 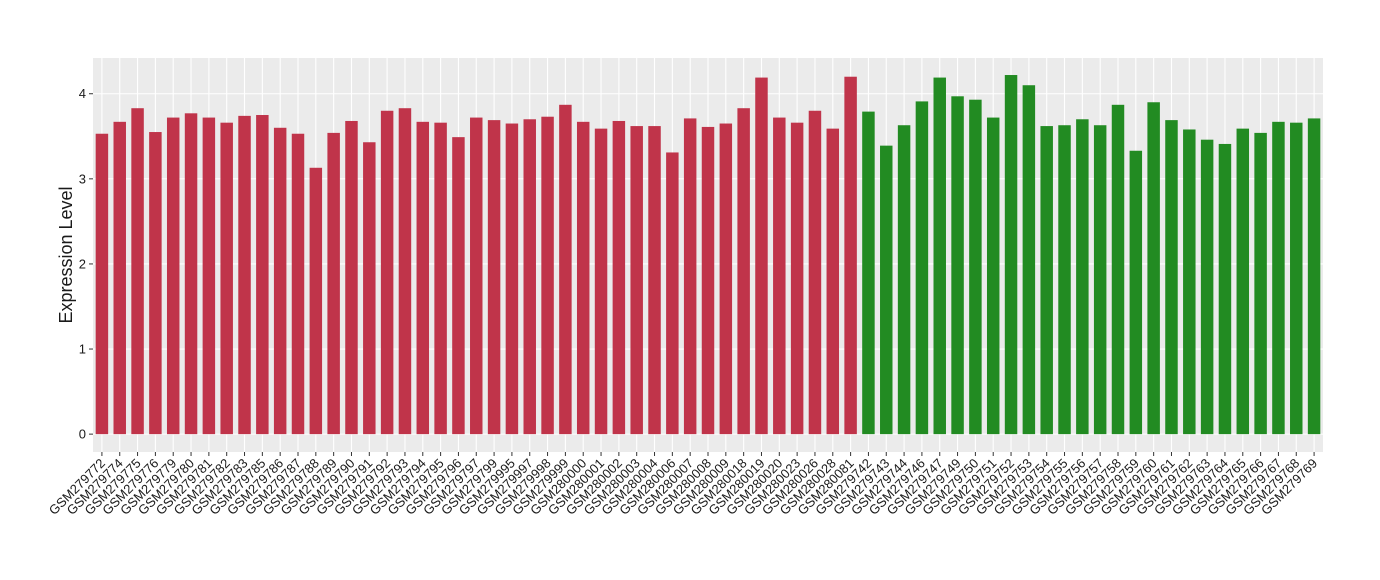 I want to click on y-tick-label: 4, so click(x=82, y=93).